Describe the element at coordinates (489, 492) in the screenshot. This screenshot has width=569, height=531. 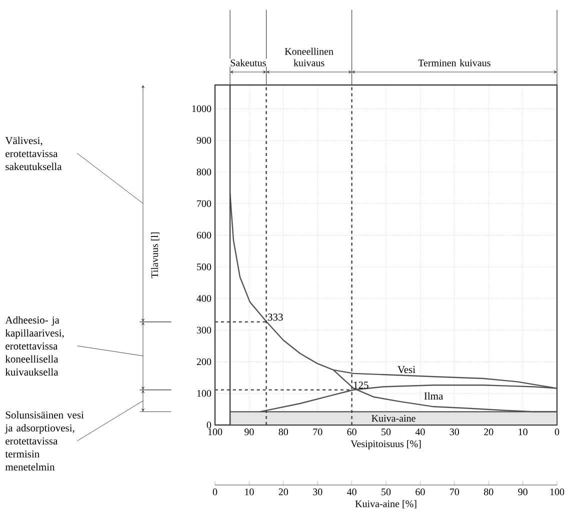
I see `x2-tick-label: 80` at that location.